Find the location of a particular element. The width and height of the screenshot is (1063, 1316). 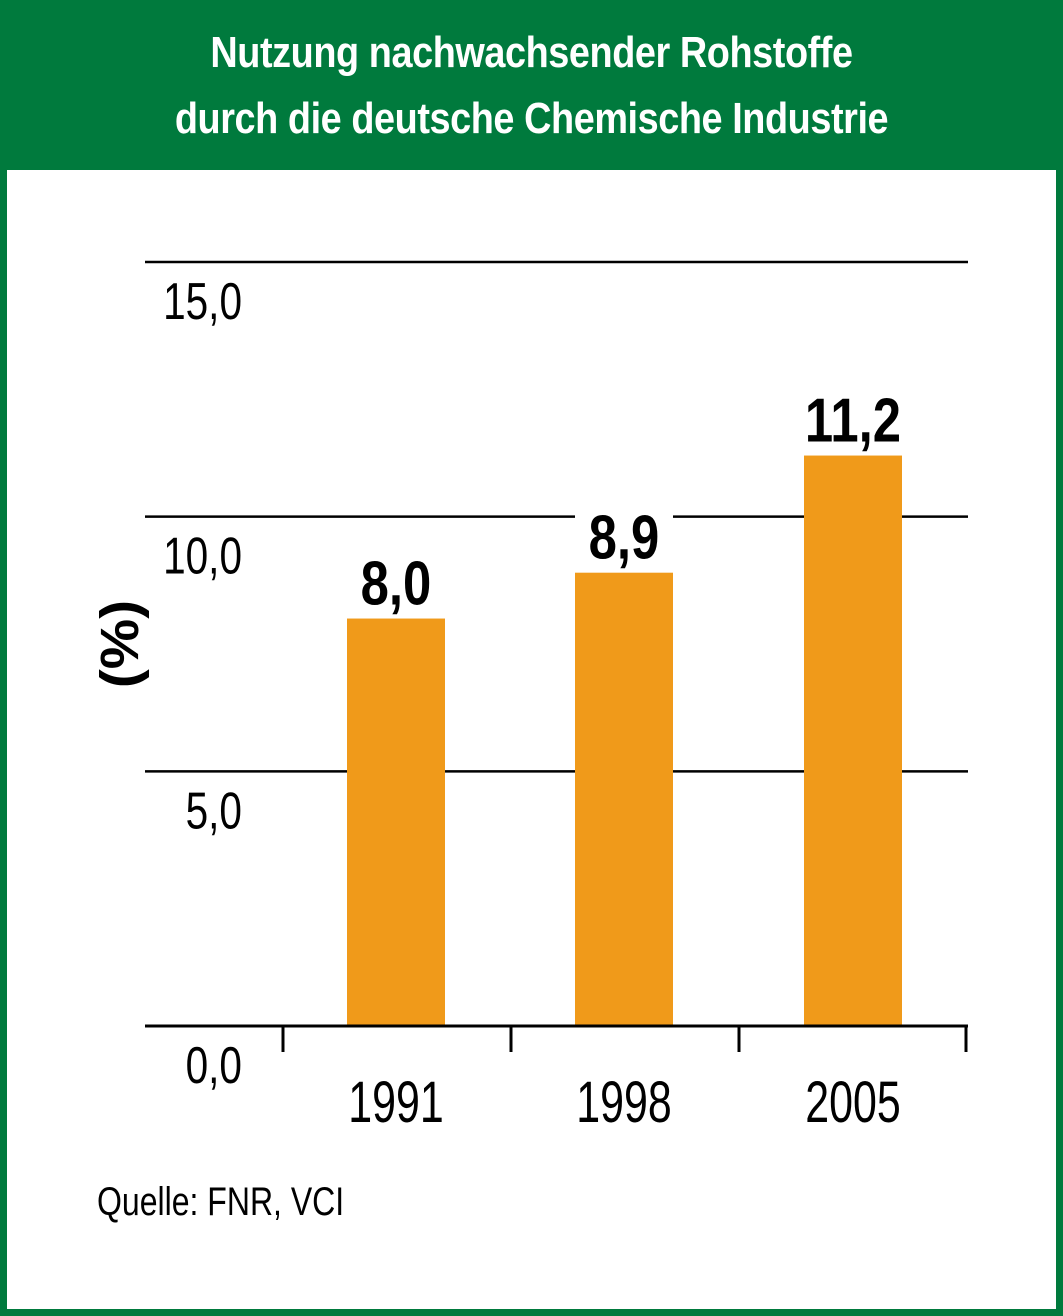

bar-value-label: 11,2 is located at coordinates (853, 421).